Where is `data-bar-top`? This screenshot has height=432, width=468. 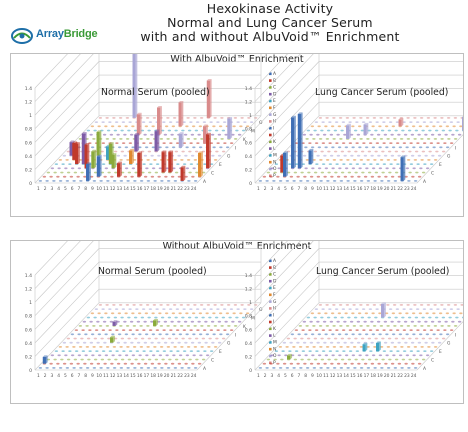 data-bar-top is located at coordinates (181, 133).